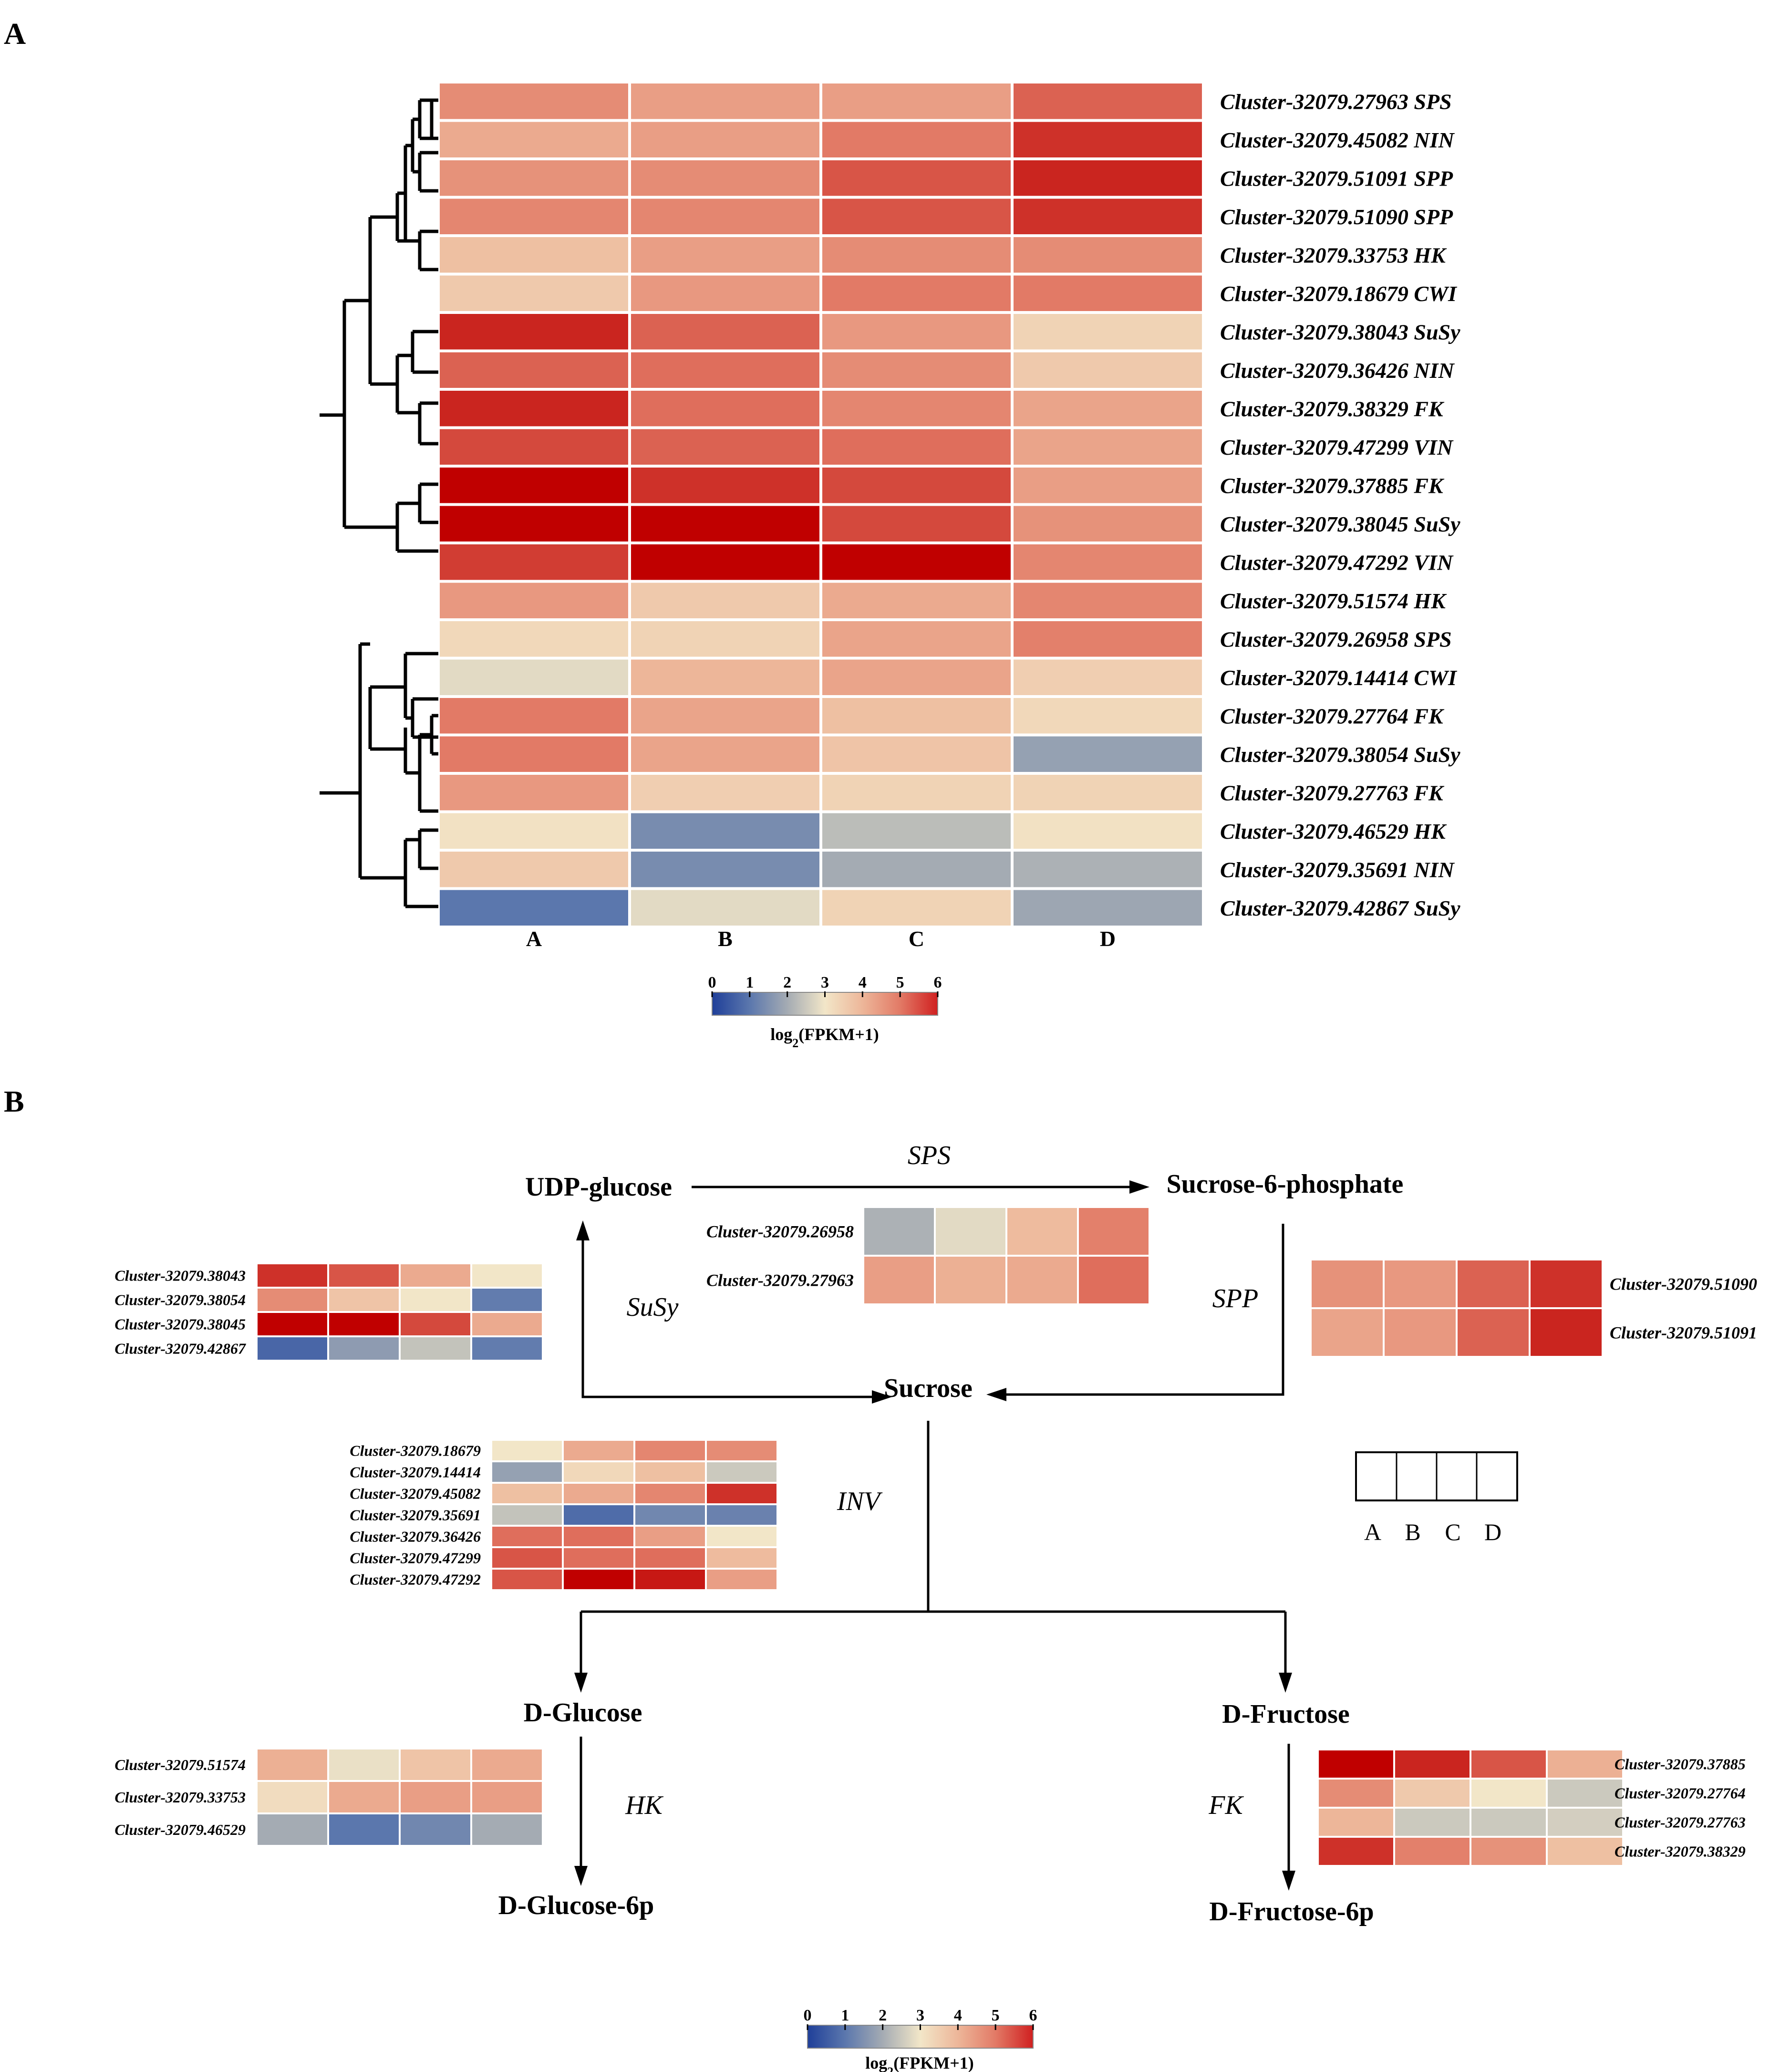 The height and width of the screenshot is (2072, 1770). I want to click on enzyme-hk: HK, so click(644, 1805).